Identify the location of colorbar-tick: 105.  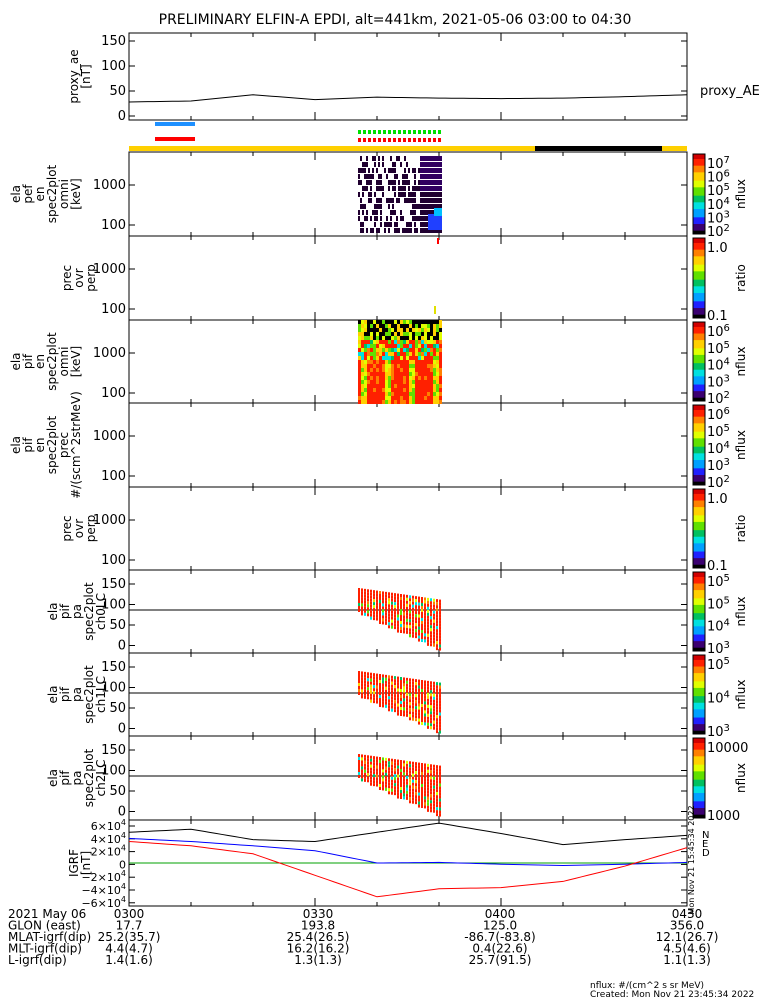
(718, 190).